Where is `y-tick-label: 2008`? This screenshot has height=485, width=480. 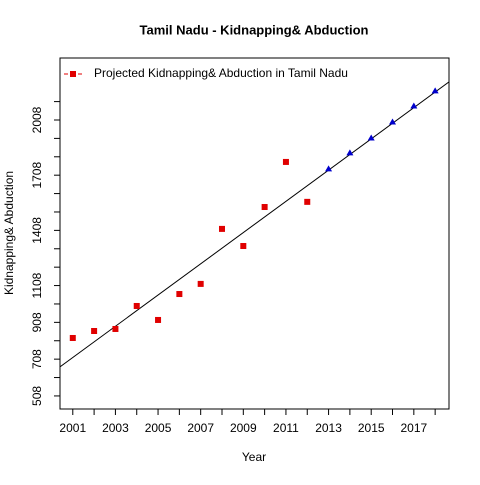
y-tick-label: 2008 is located at coordinates (37, 119).